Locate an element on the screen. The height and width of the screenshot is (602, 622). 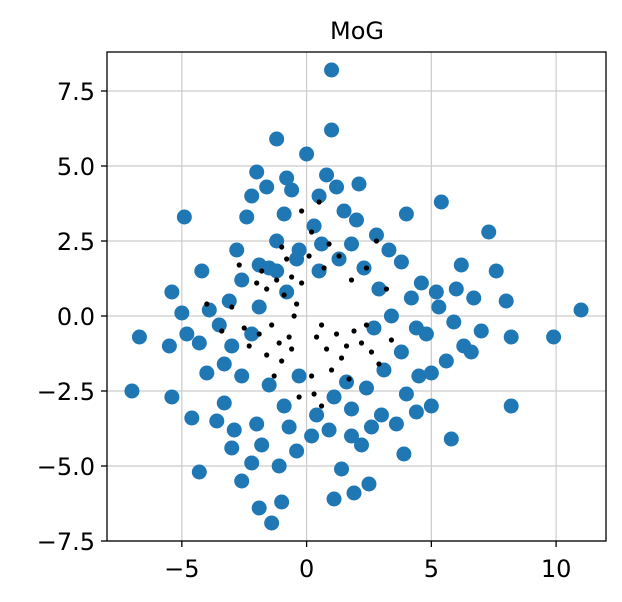
y-tick-label: 5.0 is located at coordinates (76, 167).